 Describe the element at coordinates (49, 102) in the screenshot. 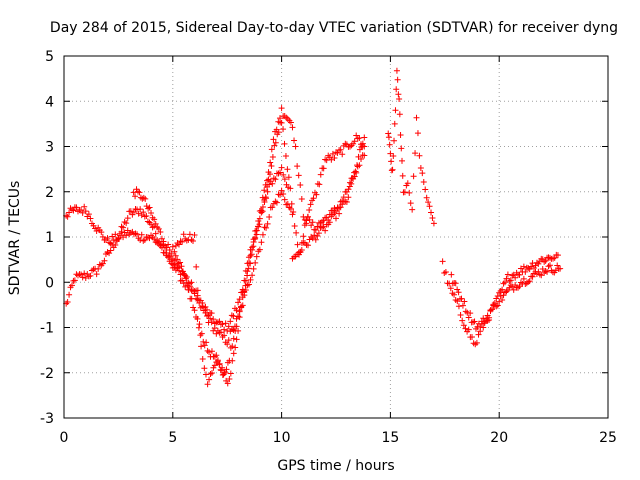

I see `y-tick-label: 4` at that location.